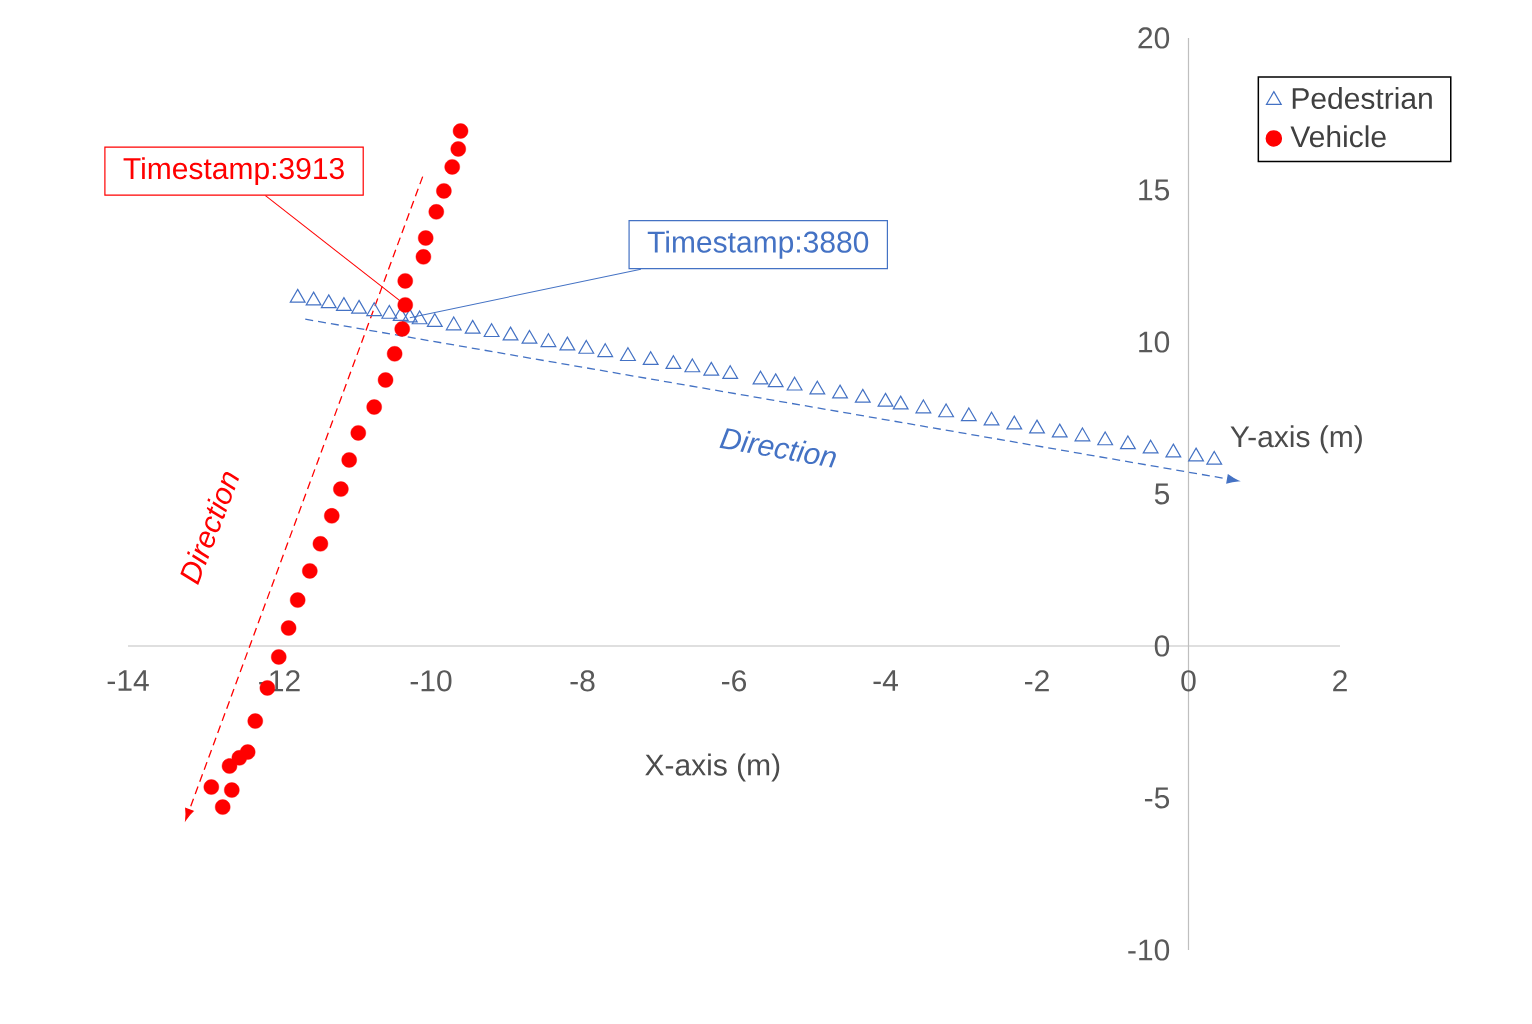  I want to click on y-axis-title: Y-axis (m), so click(1296, 439).